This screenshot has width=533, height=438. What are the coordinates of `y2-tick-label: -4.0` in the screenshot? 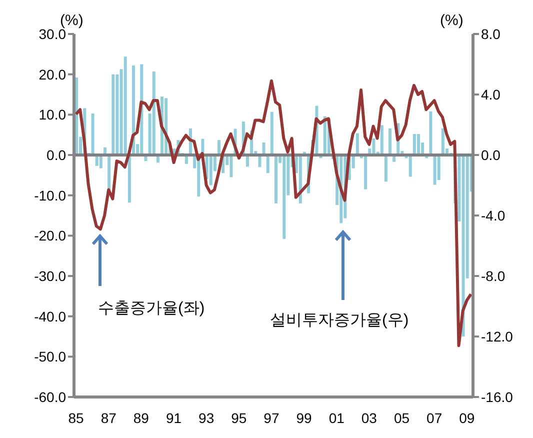 It's located at (493, 215).